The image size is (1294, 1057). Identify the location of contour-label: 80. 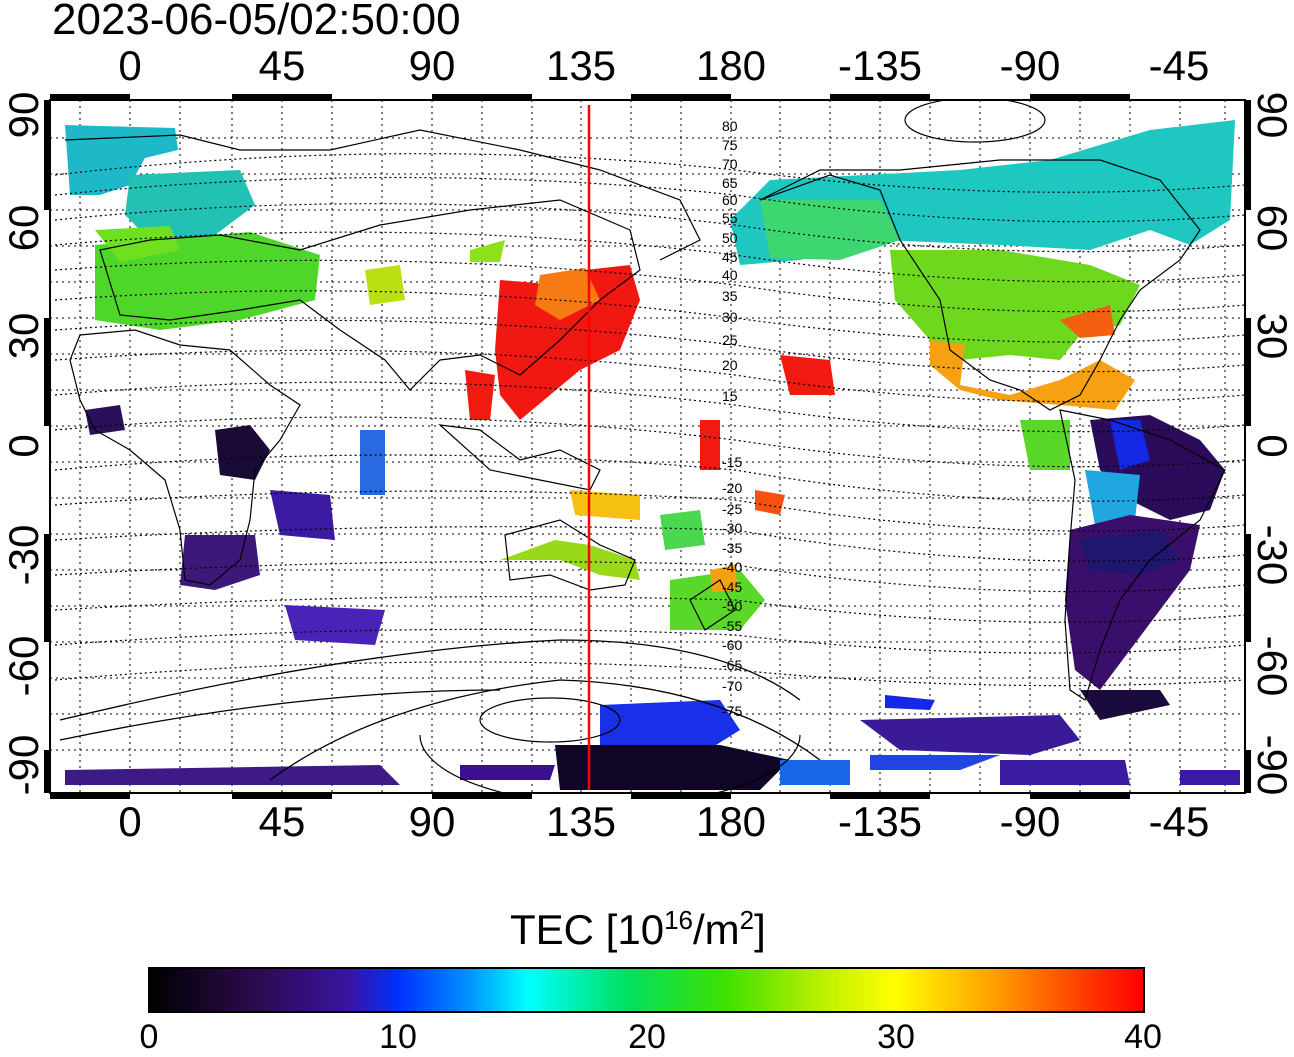
(730, 126).